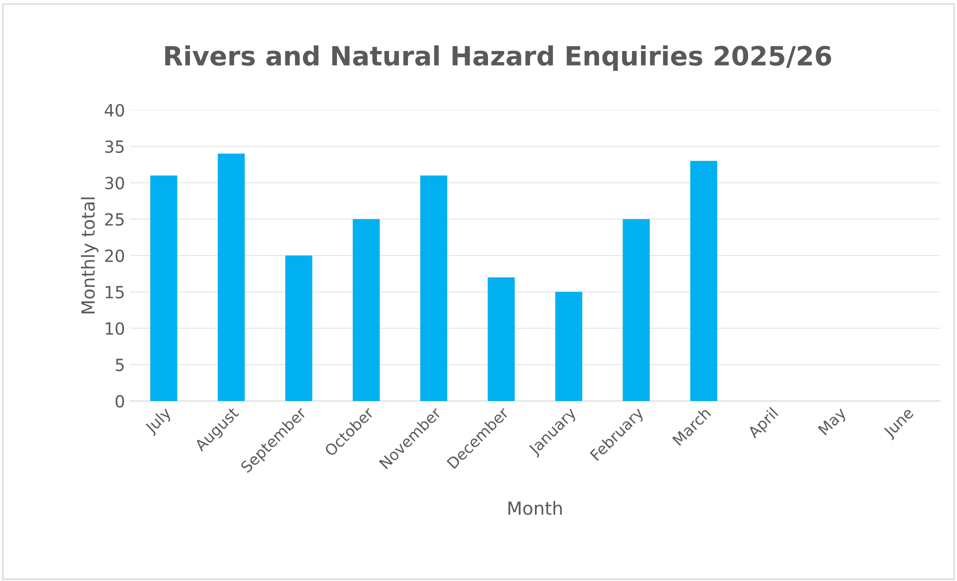 This screenshot has width=957, height=581. What do you see at coordinates (535, 508) in the screenshot?
I see `x-axis-title: Month` at bounding box center [535, 508].